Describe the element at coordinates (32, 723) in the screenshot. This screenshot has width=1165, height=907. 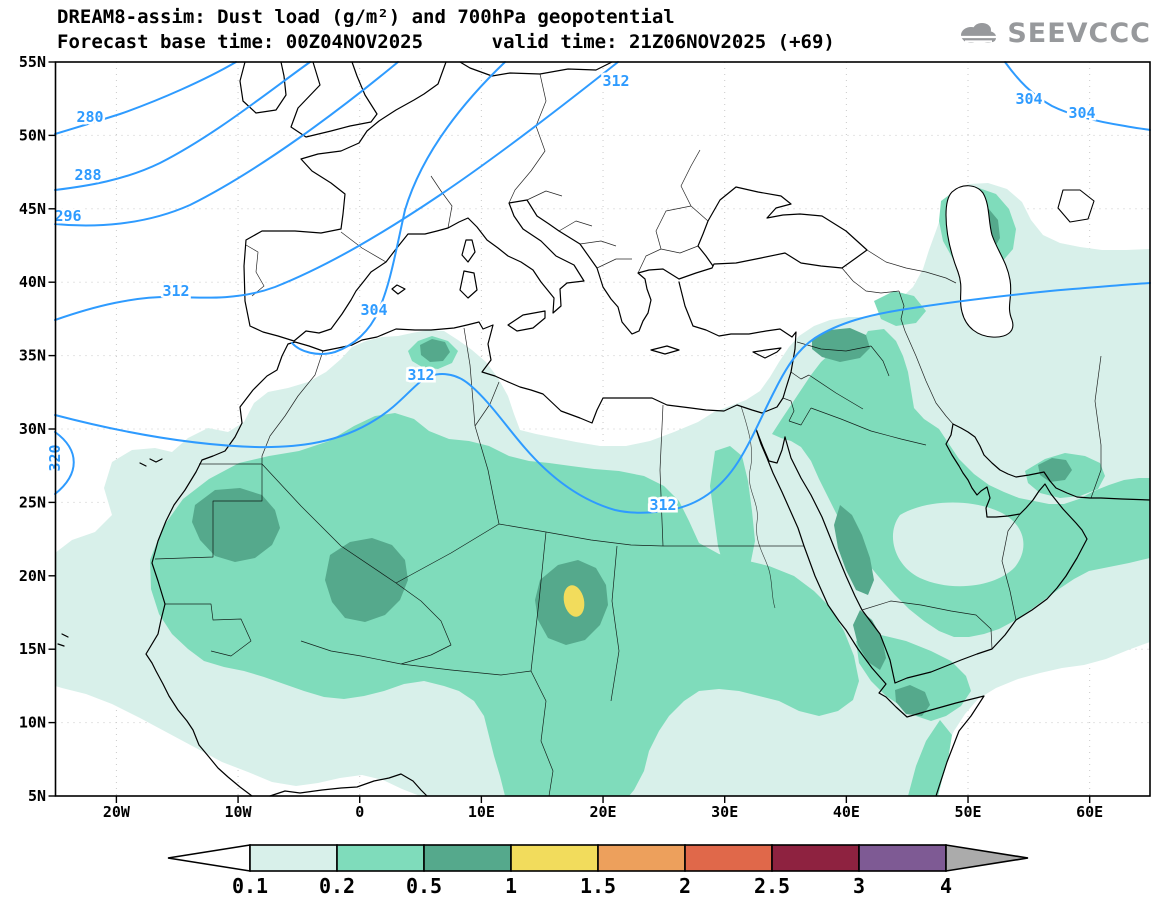
I see `lat-label: 10N` at that location.